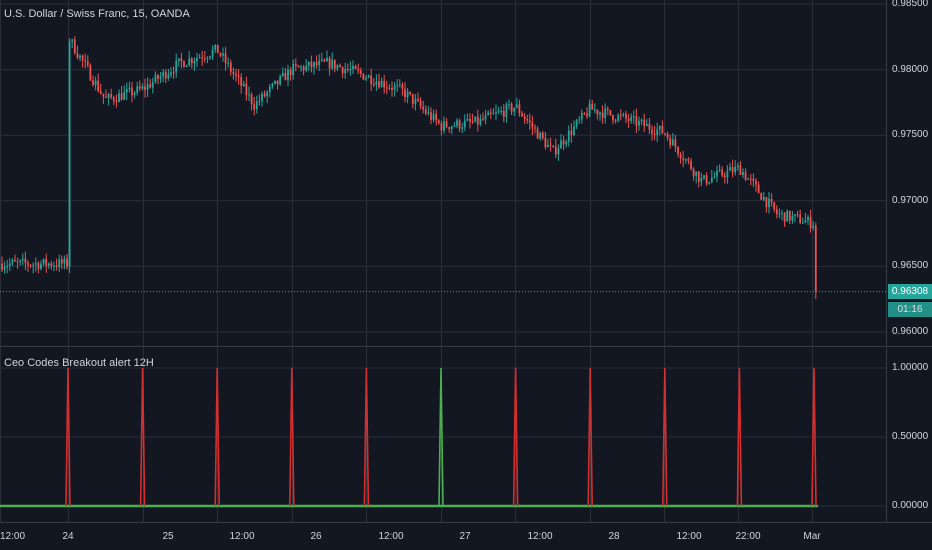 This screenshot has height=550, width=932. What do you see at coordinates (910, 69) in the screenshot?
I see `price-axis-label: 0.98000` at bounding box center [910, 69].